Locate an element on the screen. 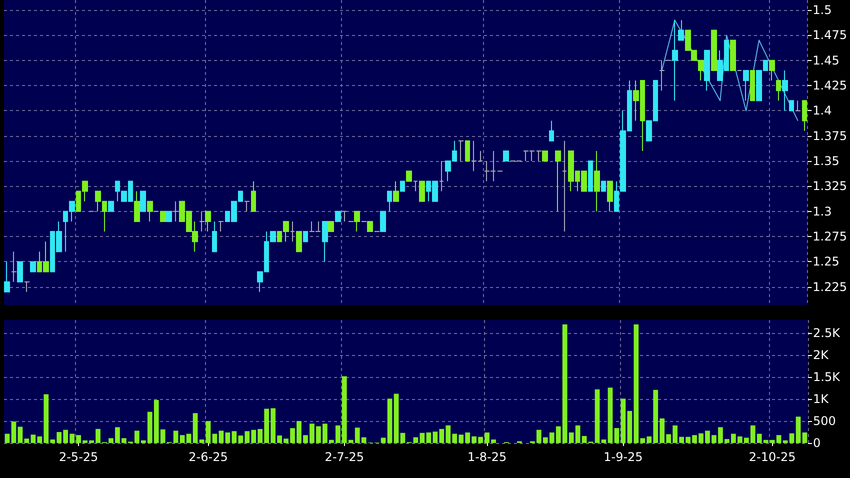 Image resolution: width=850 pixels, height=478 pixels. y-tick-label: 1.475 is located at coordinates (830, 35).